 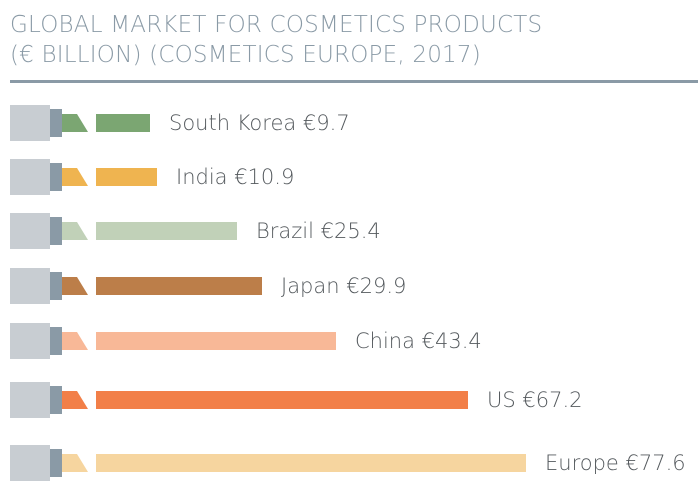 I want to click on bar-row: Japan €29.9, so click(x=350, y=286).